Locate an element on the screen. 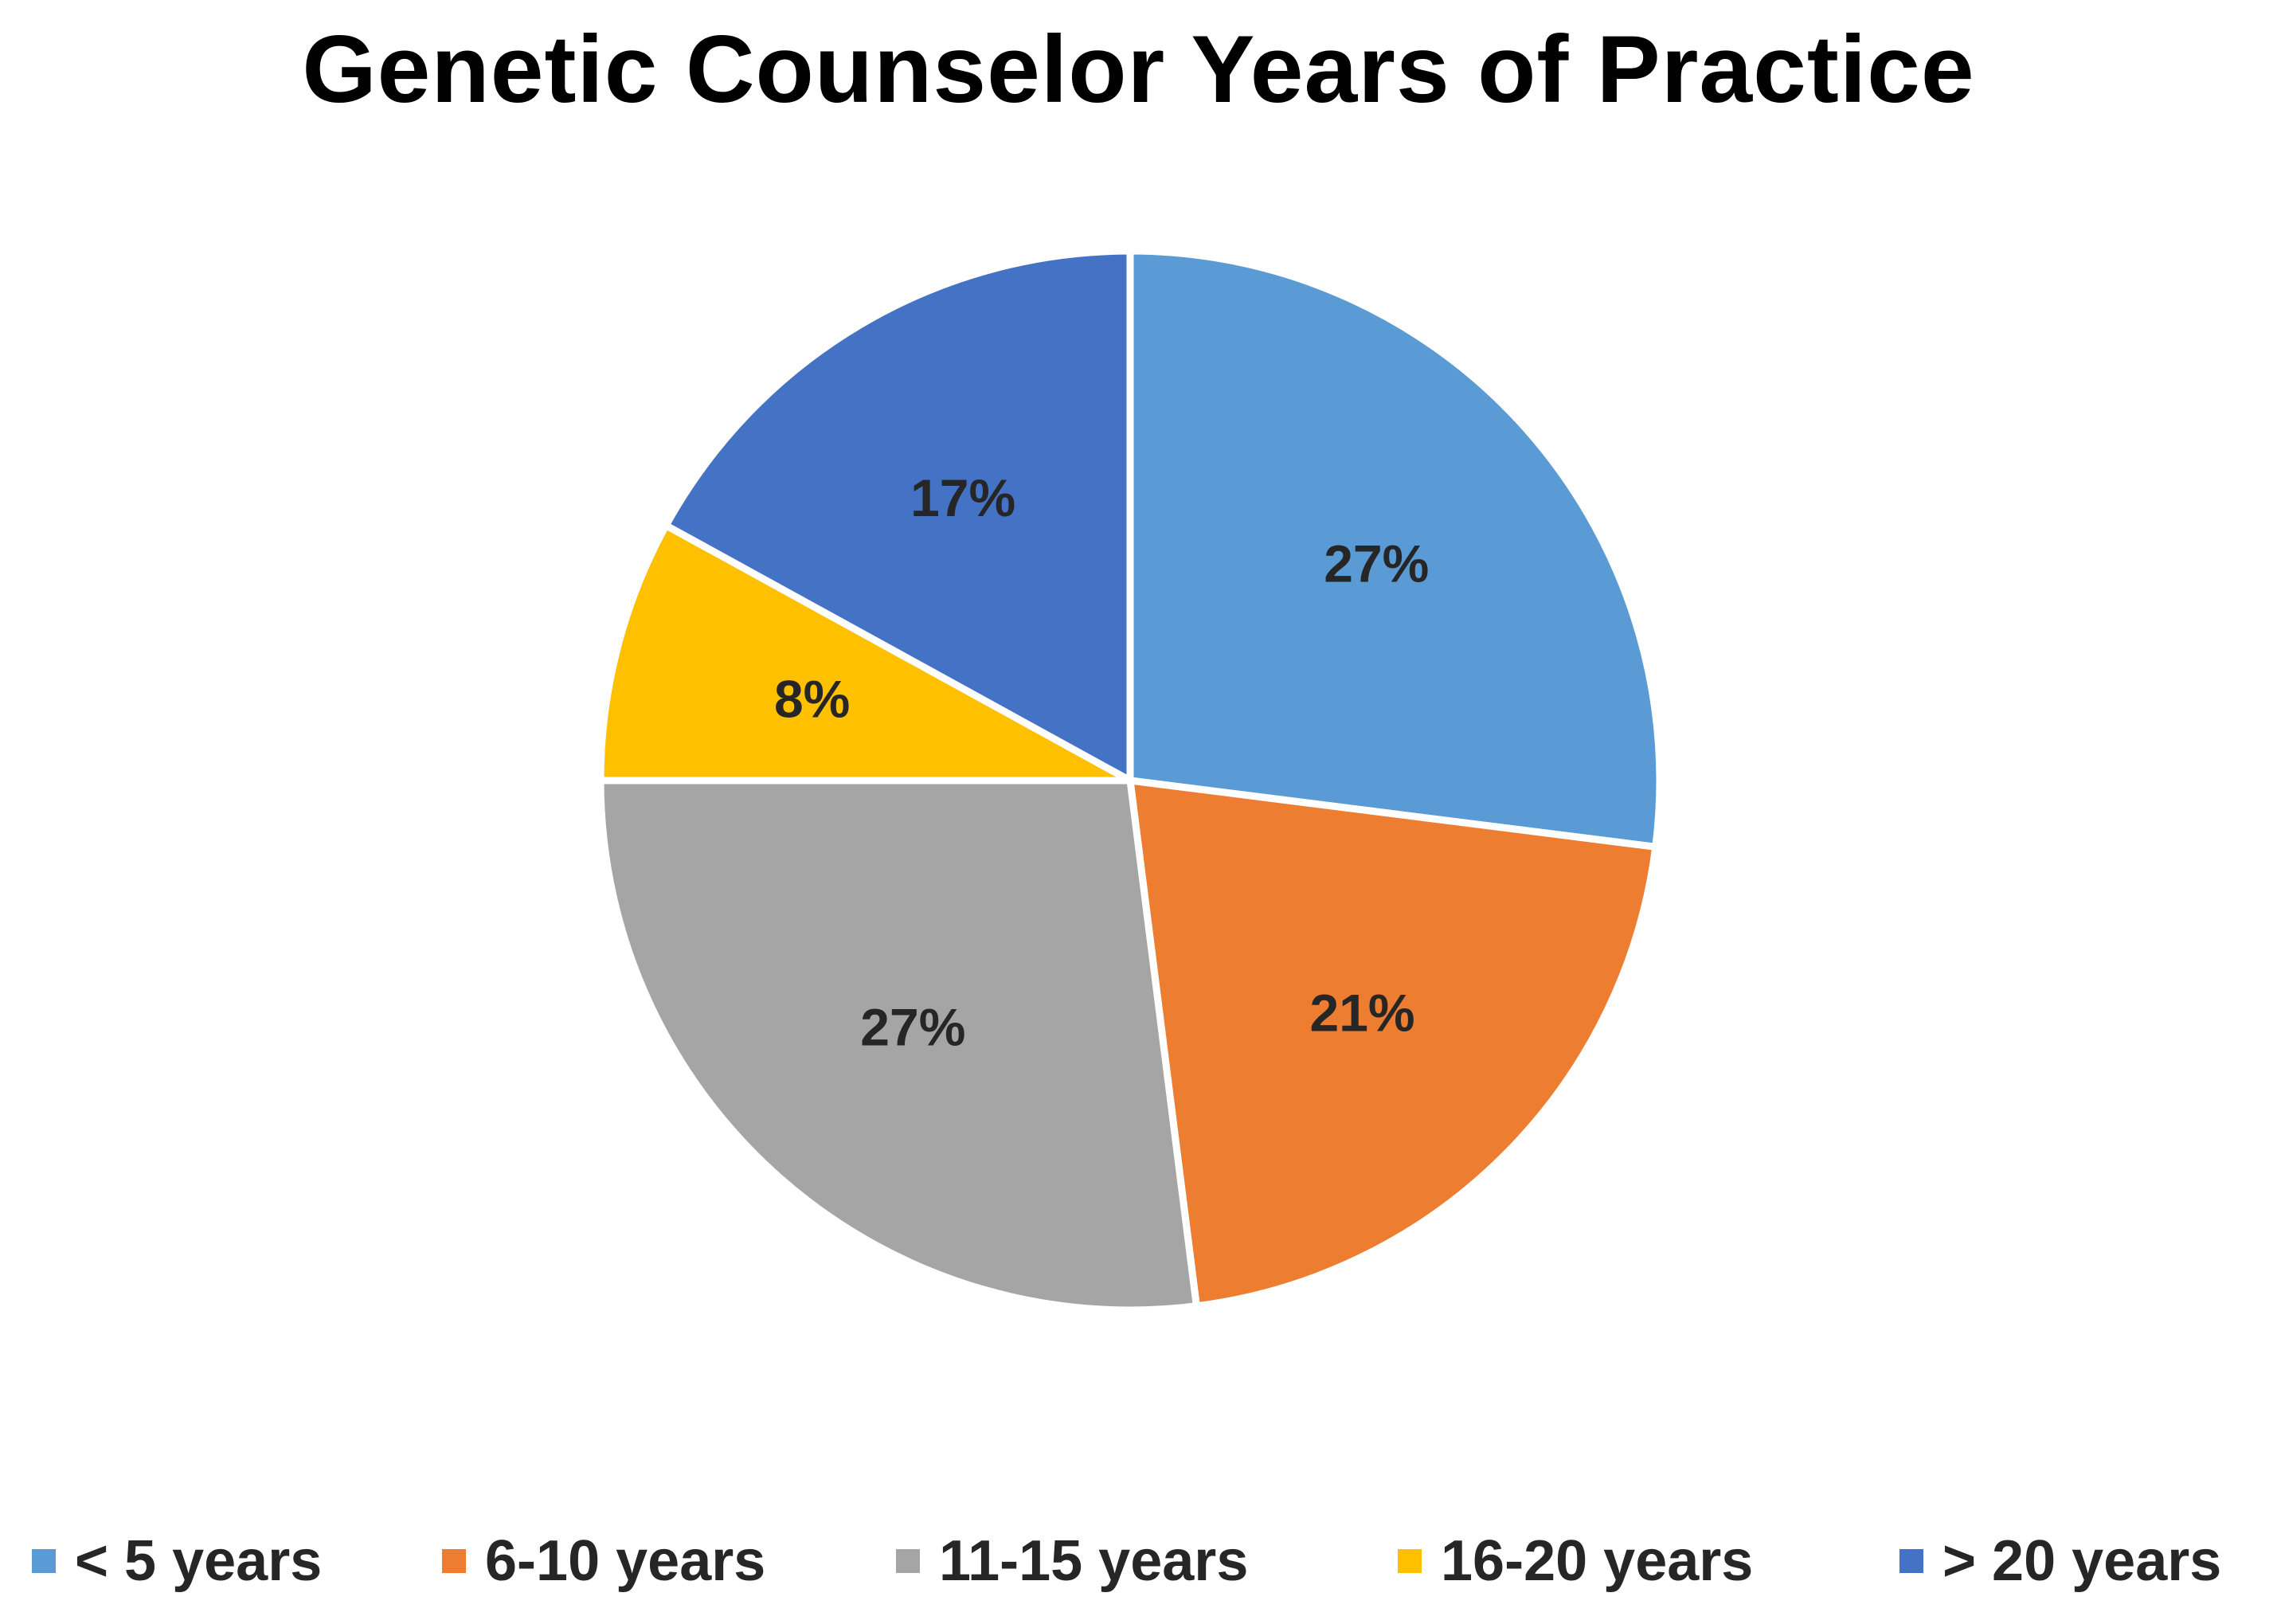  pie-data-labels: 27% 21% 27% 8% 17% is located at coordinates (1101, 762).